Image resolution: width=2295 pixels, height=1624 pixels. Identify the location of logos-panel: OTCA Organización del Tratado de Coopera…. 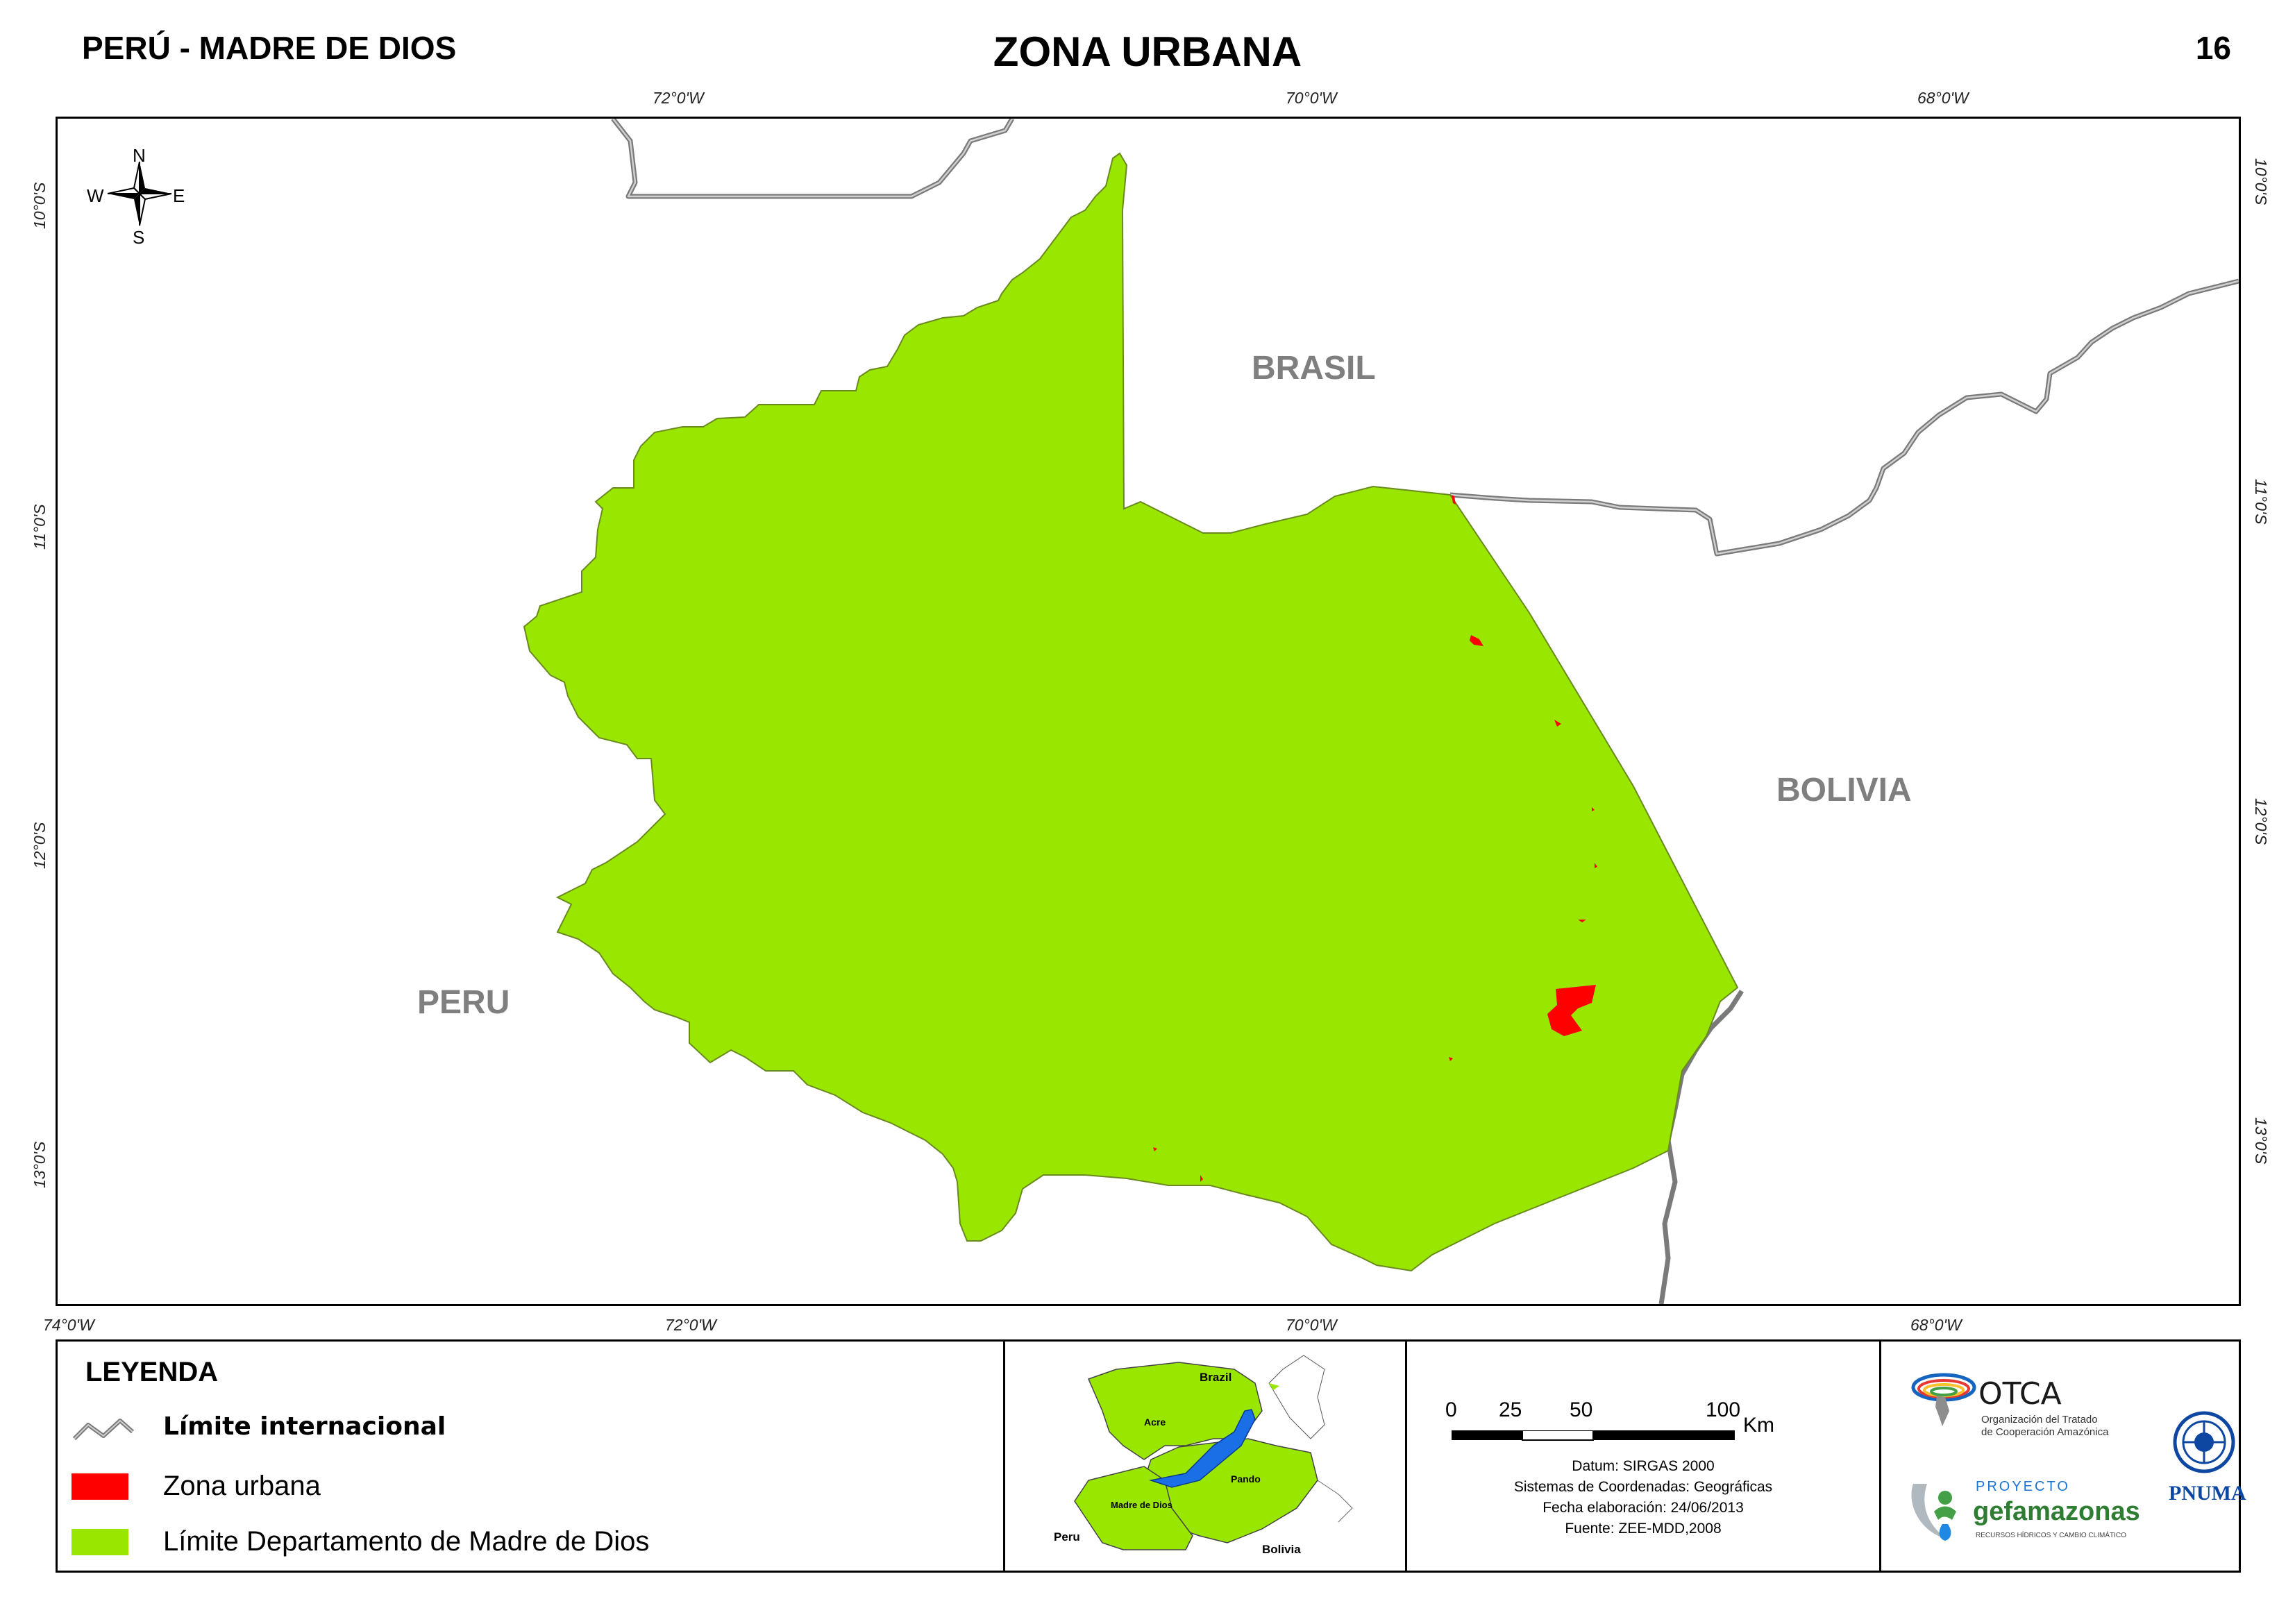
(2063, 1456).